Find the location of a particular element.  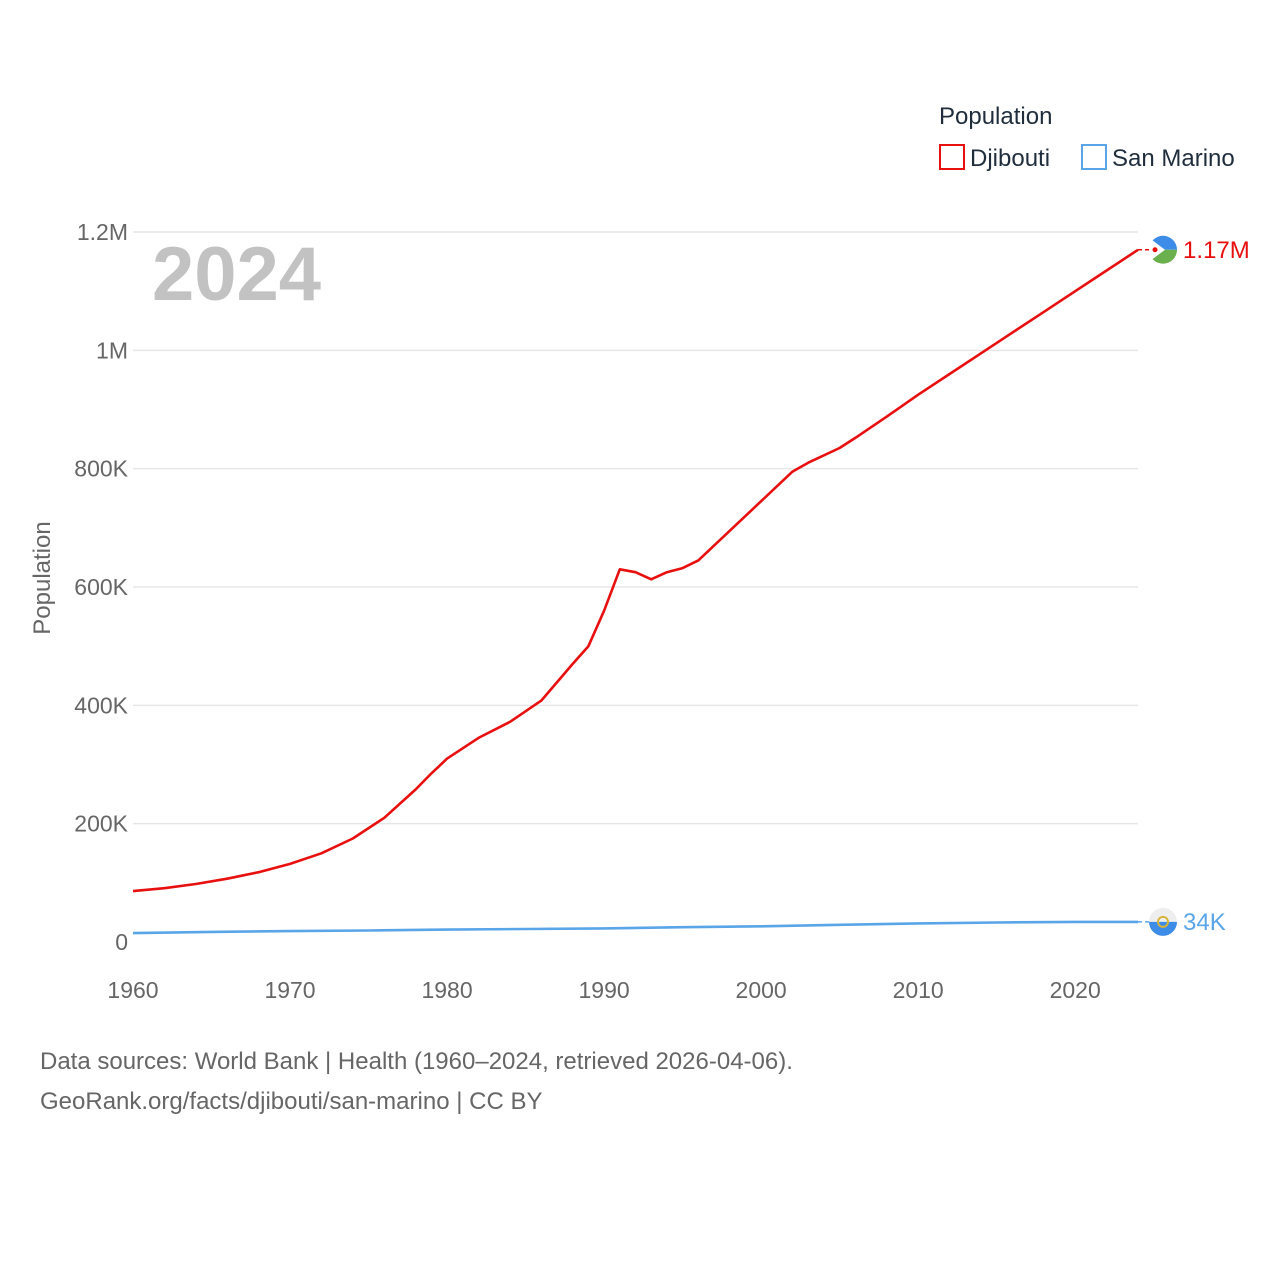

y-tick-label: 0 is located at coordinates (121, 942).